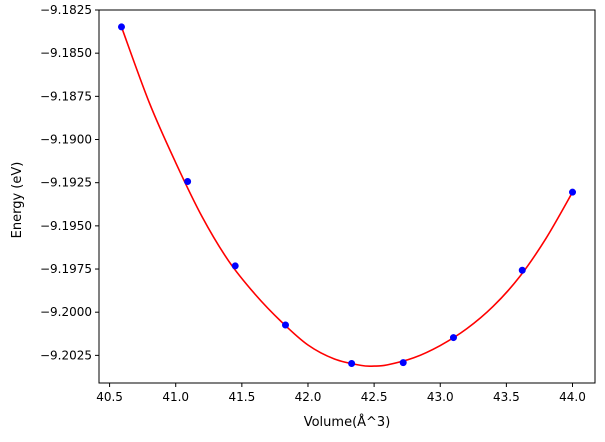 Image resolution: width=605 pixels, height=442 pixels. What do you see at coordinates (66, 140) in the screenshot?
I see `y-tick-label: −9.1900` at bounding box center [66, 140].